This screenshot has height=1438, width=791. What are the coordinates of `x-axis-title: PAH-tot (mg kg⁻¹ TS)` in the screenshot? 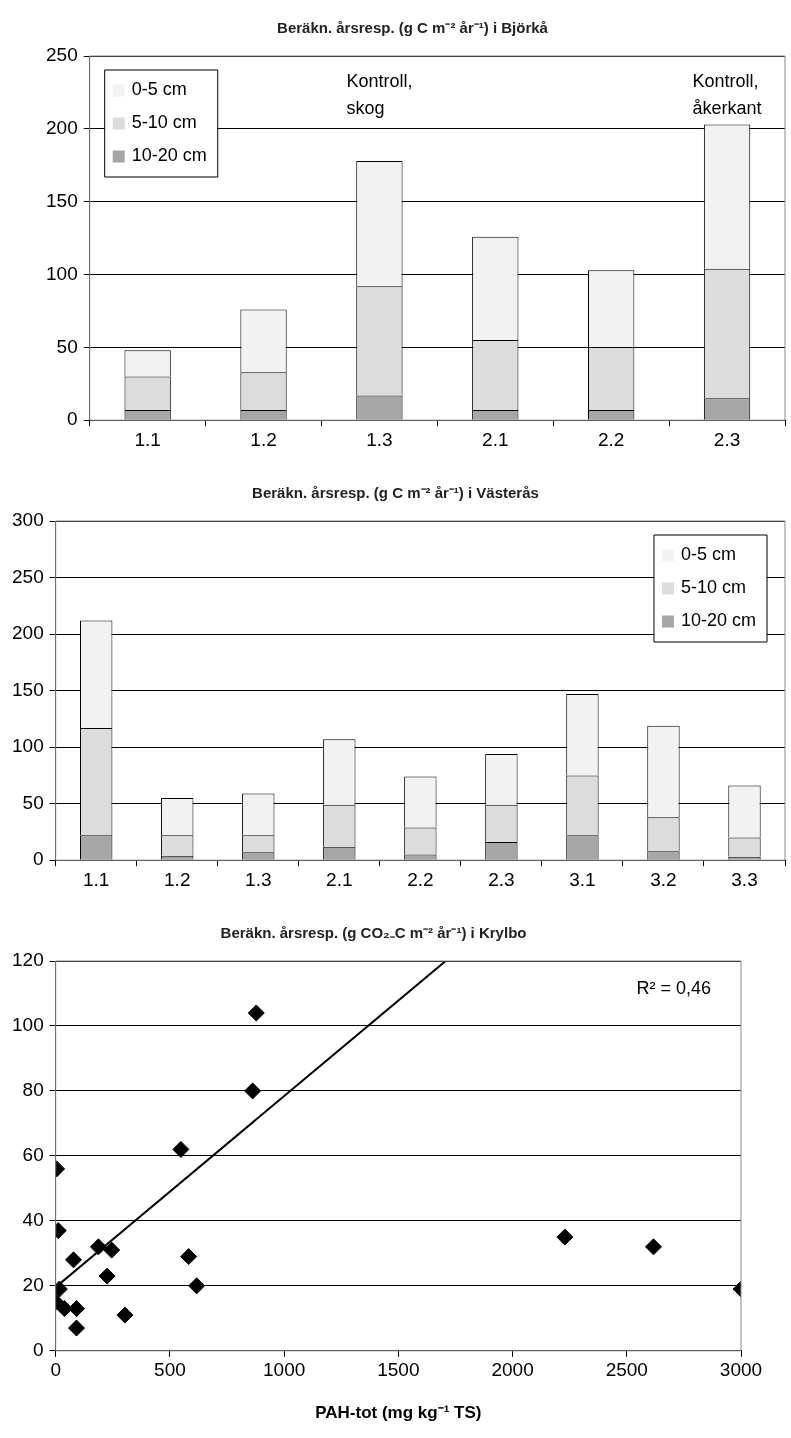 It's located at (398, 1413).